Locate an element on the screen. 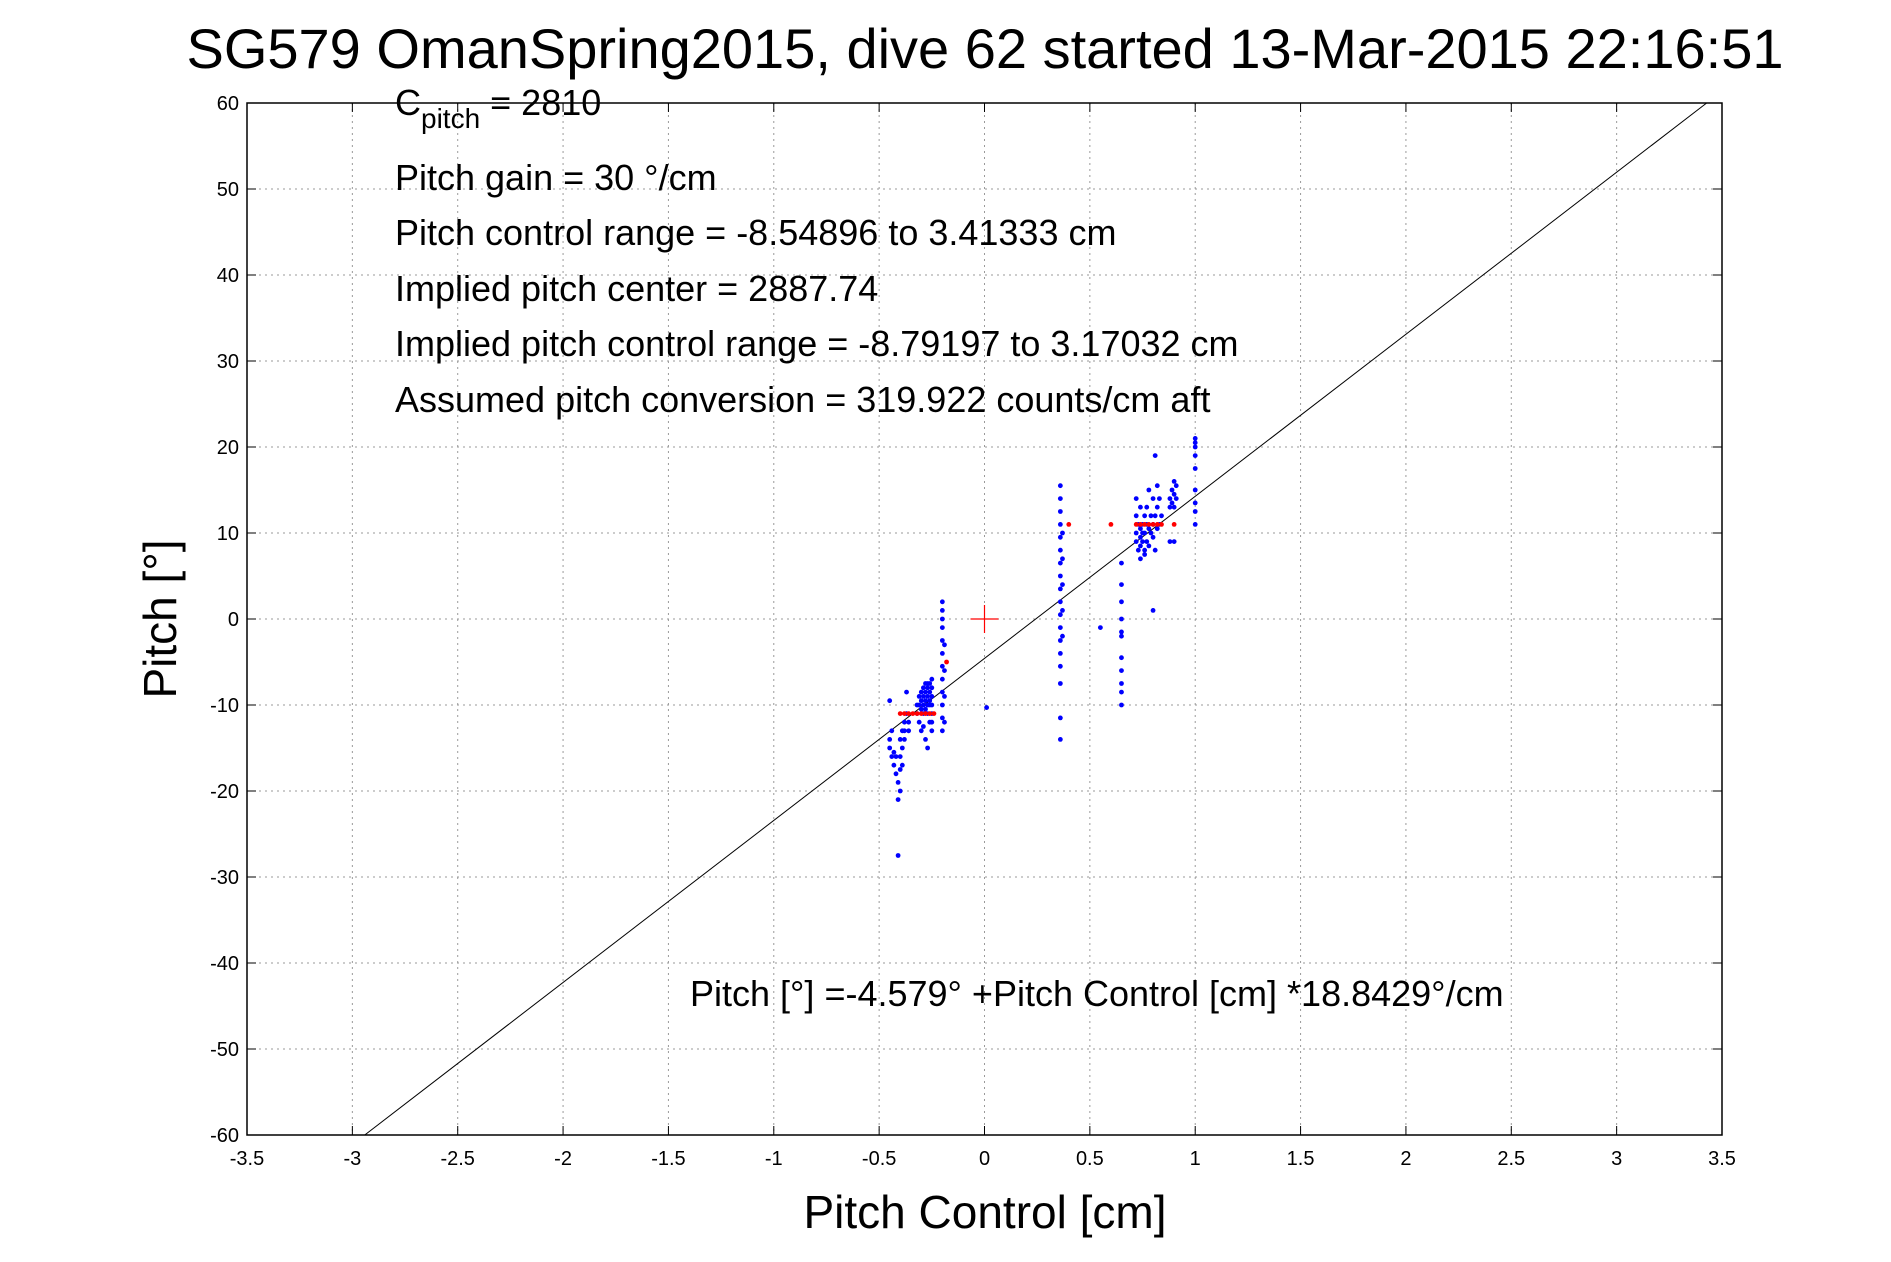 The image size is (1891, 1262). cpitch-annotation: Cpitch = 2810 is located at coordinates (498, 108).